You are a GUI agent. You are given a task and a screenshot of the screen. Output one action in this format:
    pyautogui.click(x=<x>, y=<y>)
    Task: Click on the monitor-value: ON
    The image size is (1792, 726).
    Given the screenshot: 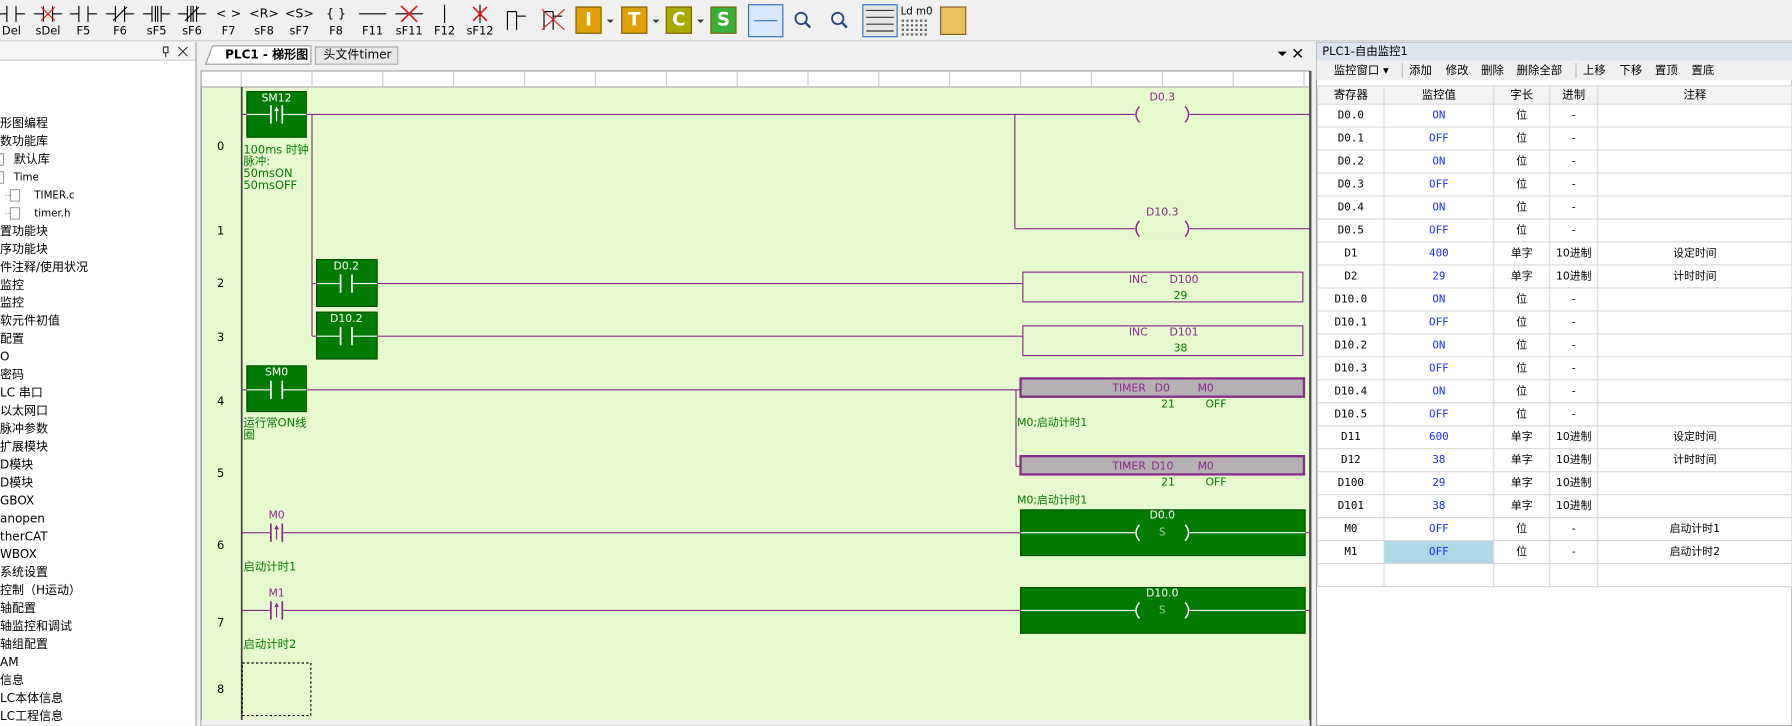 What is the action you would take?
    pyautogui.click(x=1438, y=207)
    